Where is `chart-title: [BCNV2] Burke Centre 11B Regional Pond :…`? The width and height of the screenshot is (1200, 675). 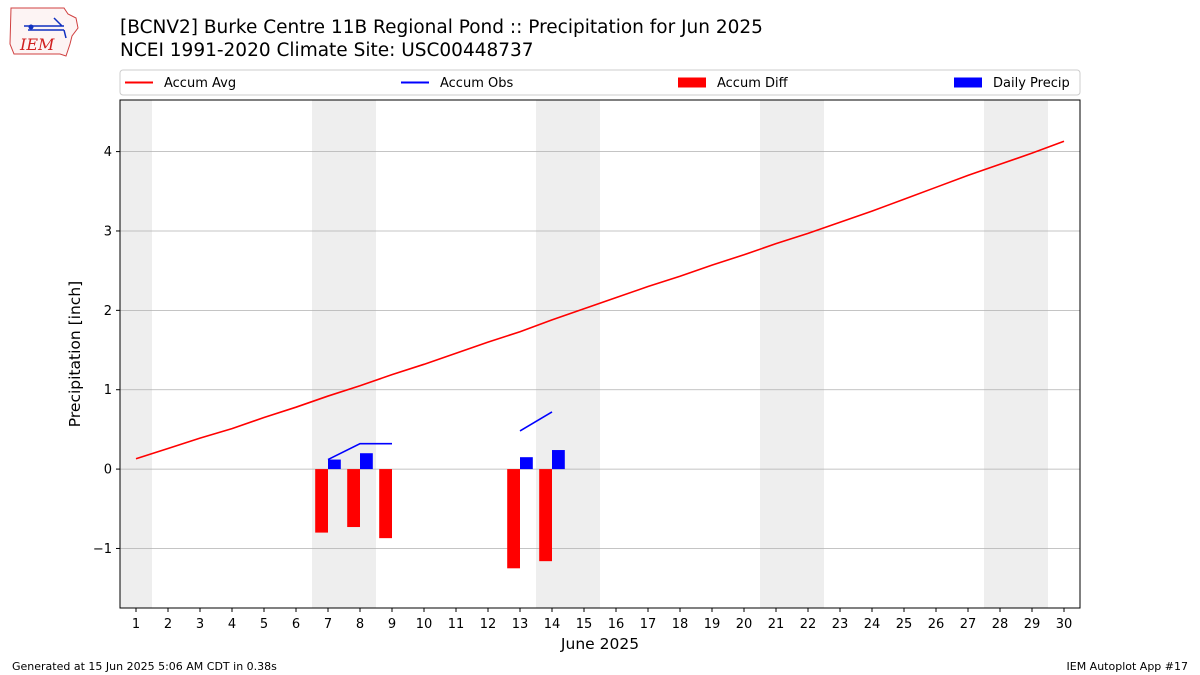 chart-title: [BCNV2] Burke Centre 11B Regional Pond :… is located at coordinates (441, 27).